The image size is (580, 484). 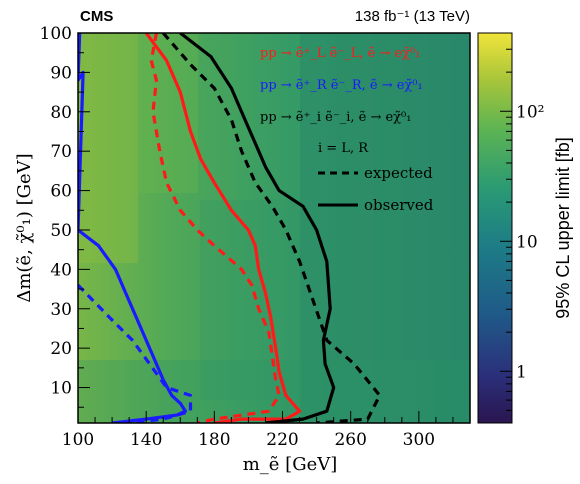 What do you see at coordinates (530, 112) in the screenshot?
I see `z-tick-label: 10²` at bounding box center [530, 112].